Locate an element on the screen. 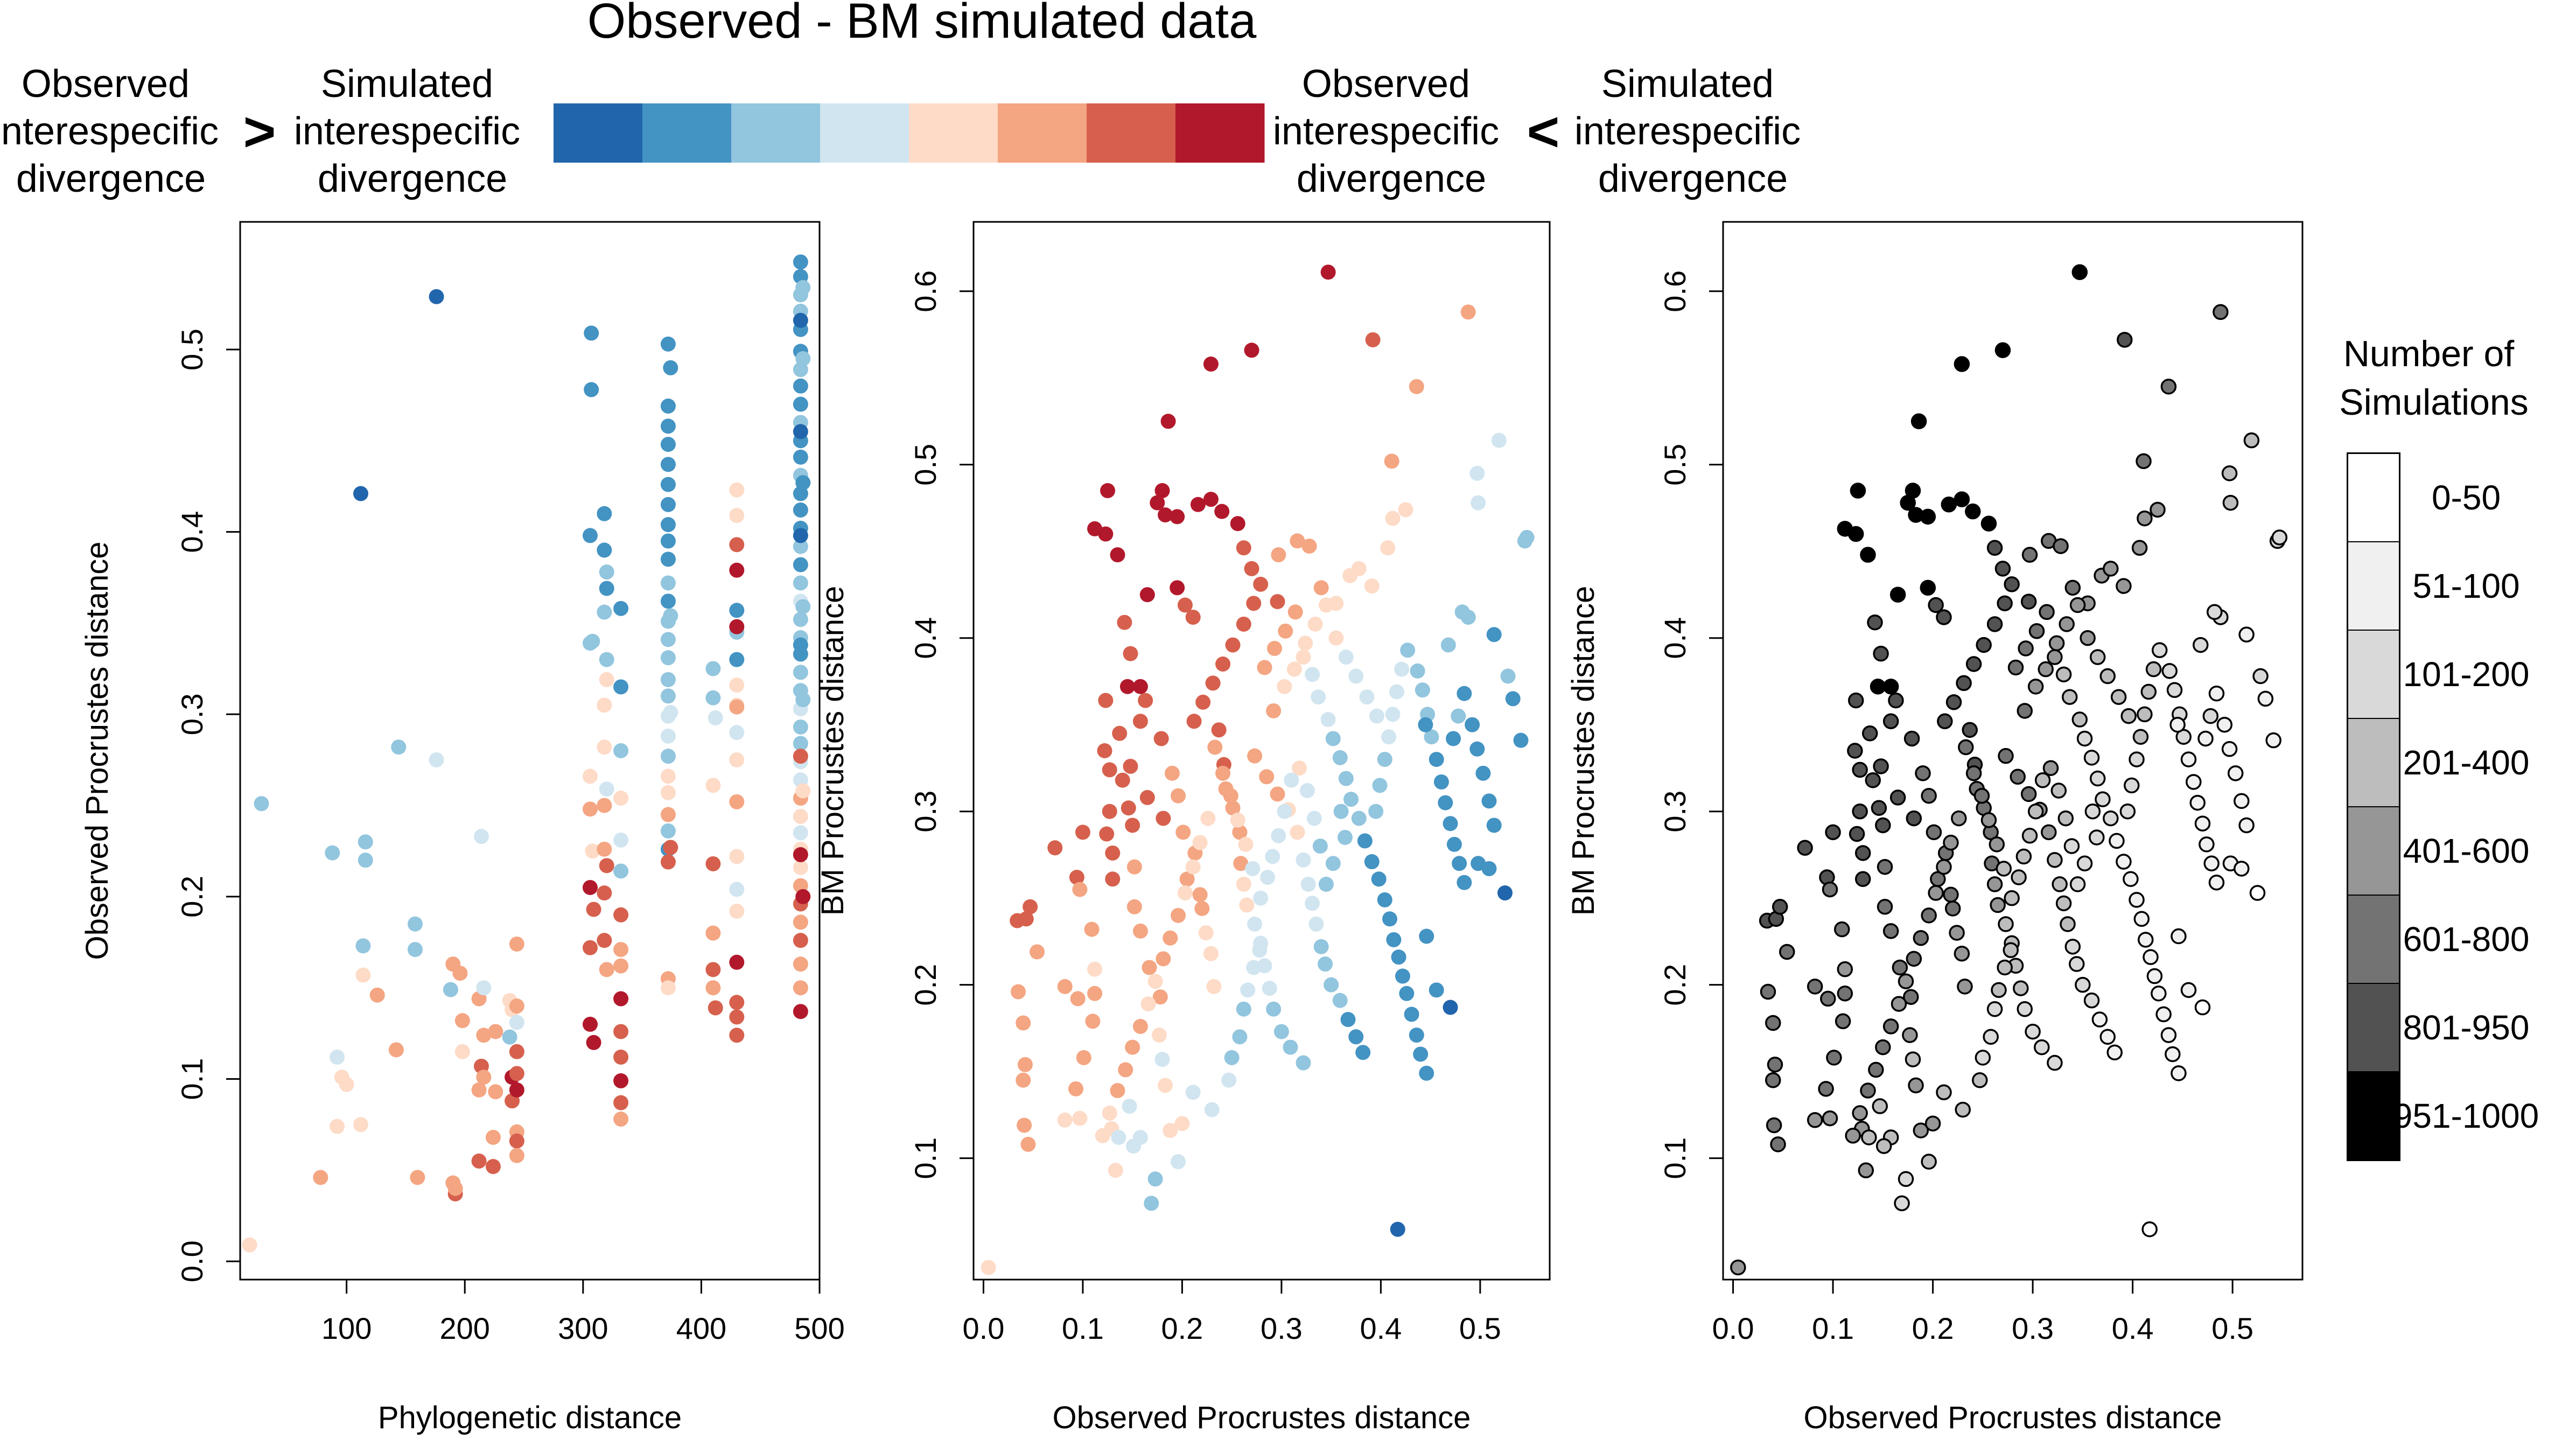 Image resolution: width=2576 pixels, height=1439 pixels. y-tick-label: 0.1 is located at coordinates (192, 1079).